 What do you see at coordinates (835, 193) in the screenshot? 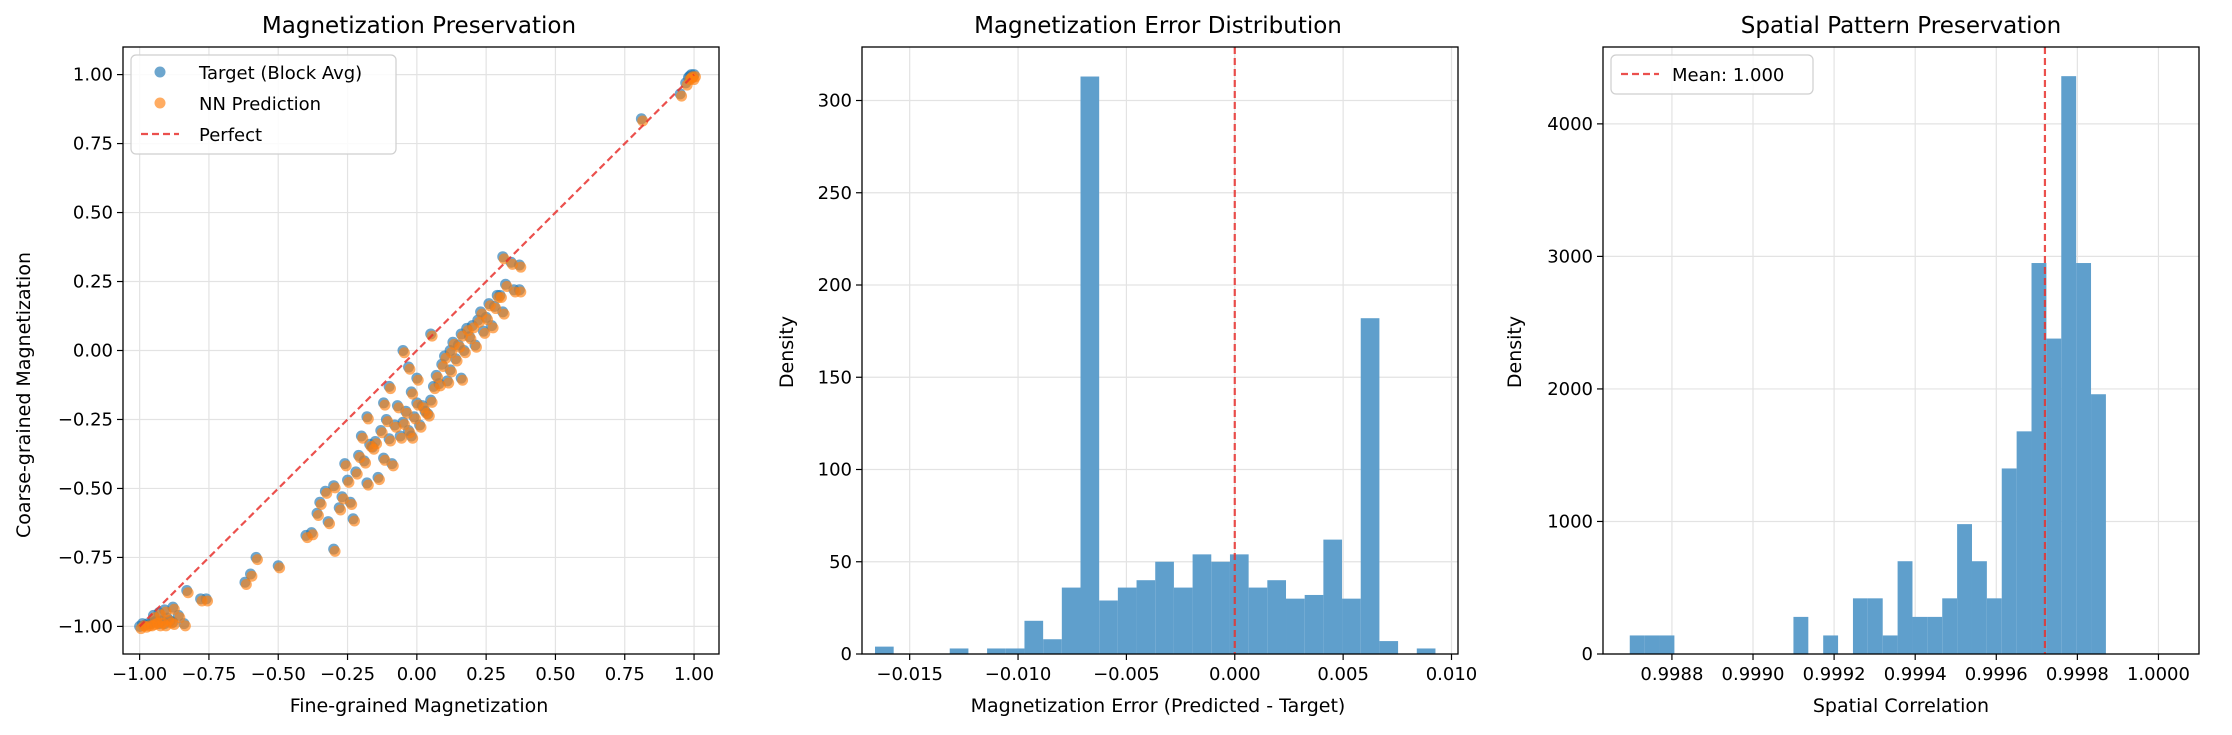
I see `y-tick-label: 250` at bounding box center [835, 193].